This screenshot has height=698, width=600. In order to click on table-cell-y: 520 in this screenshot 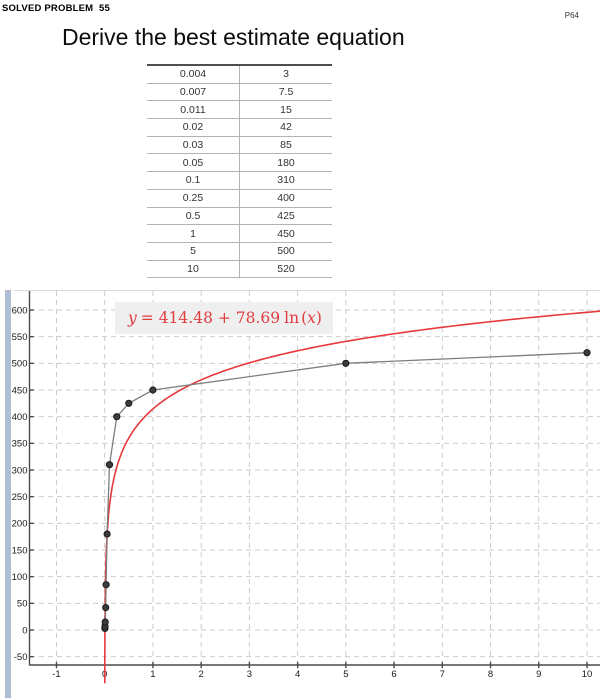, I will do `click(285, 269)`.